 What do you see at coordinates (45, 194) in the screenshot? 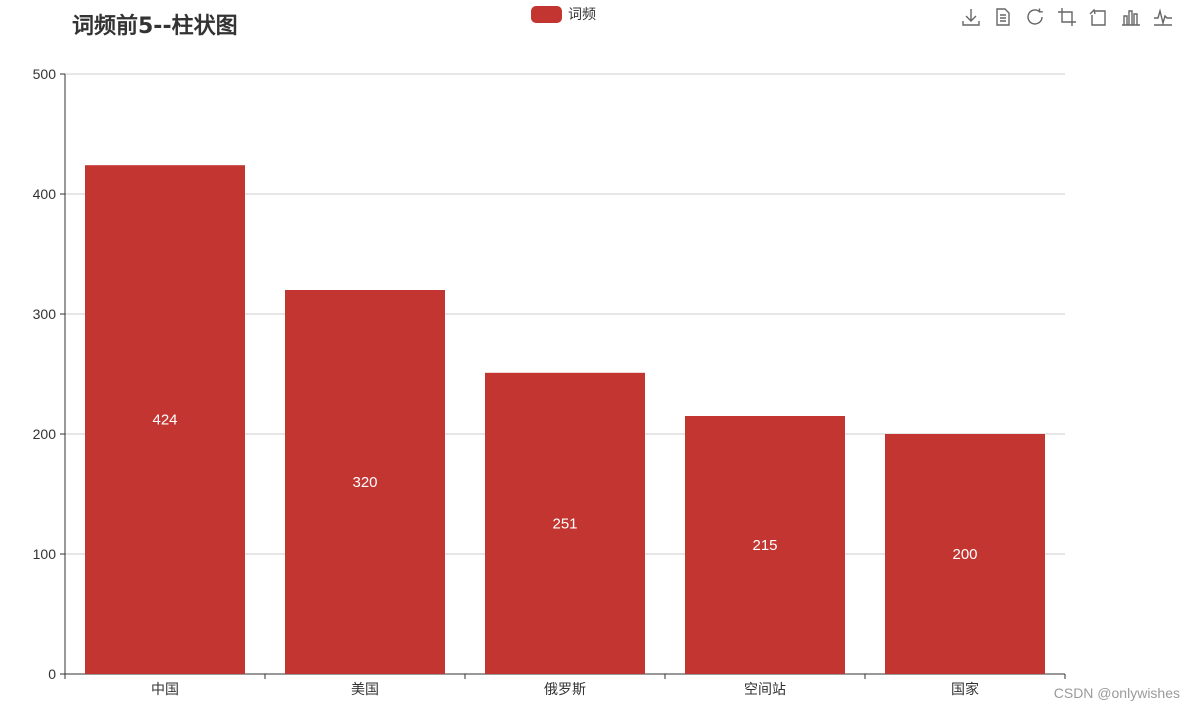
I see `y-tick-label: 400` at bounding box center [45, 194].